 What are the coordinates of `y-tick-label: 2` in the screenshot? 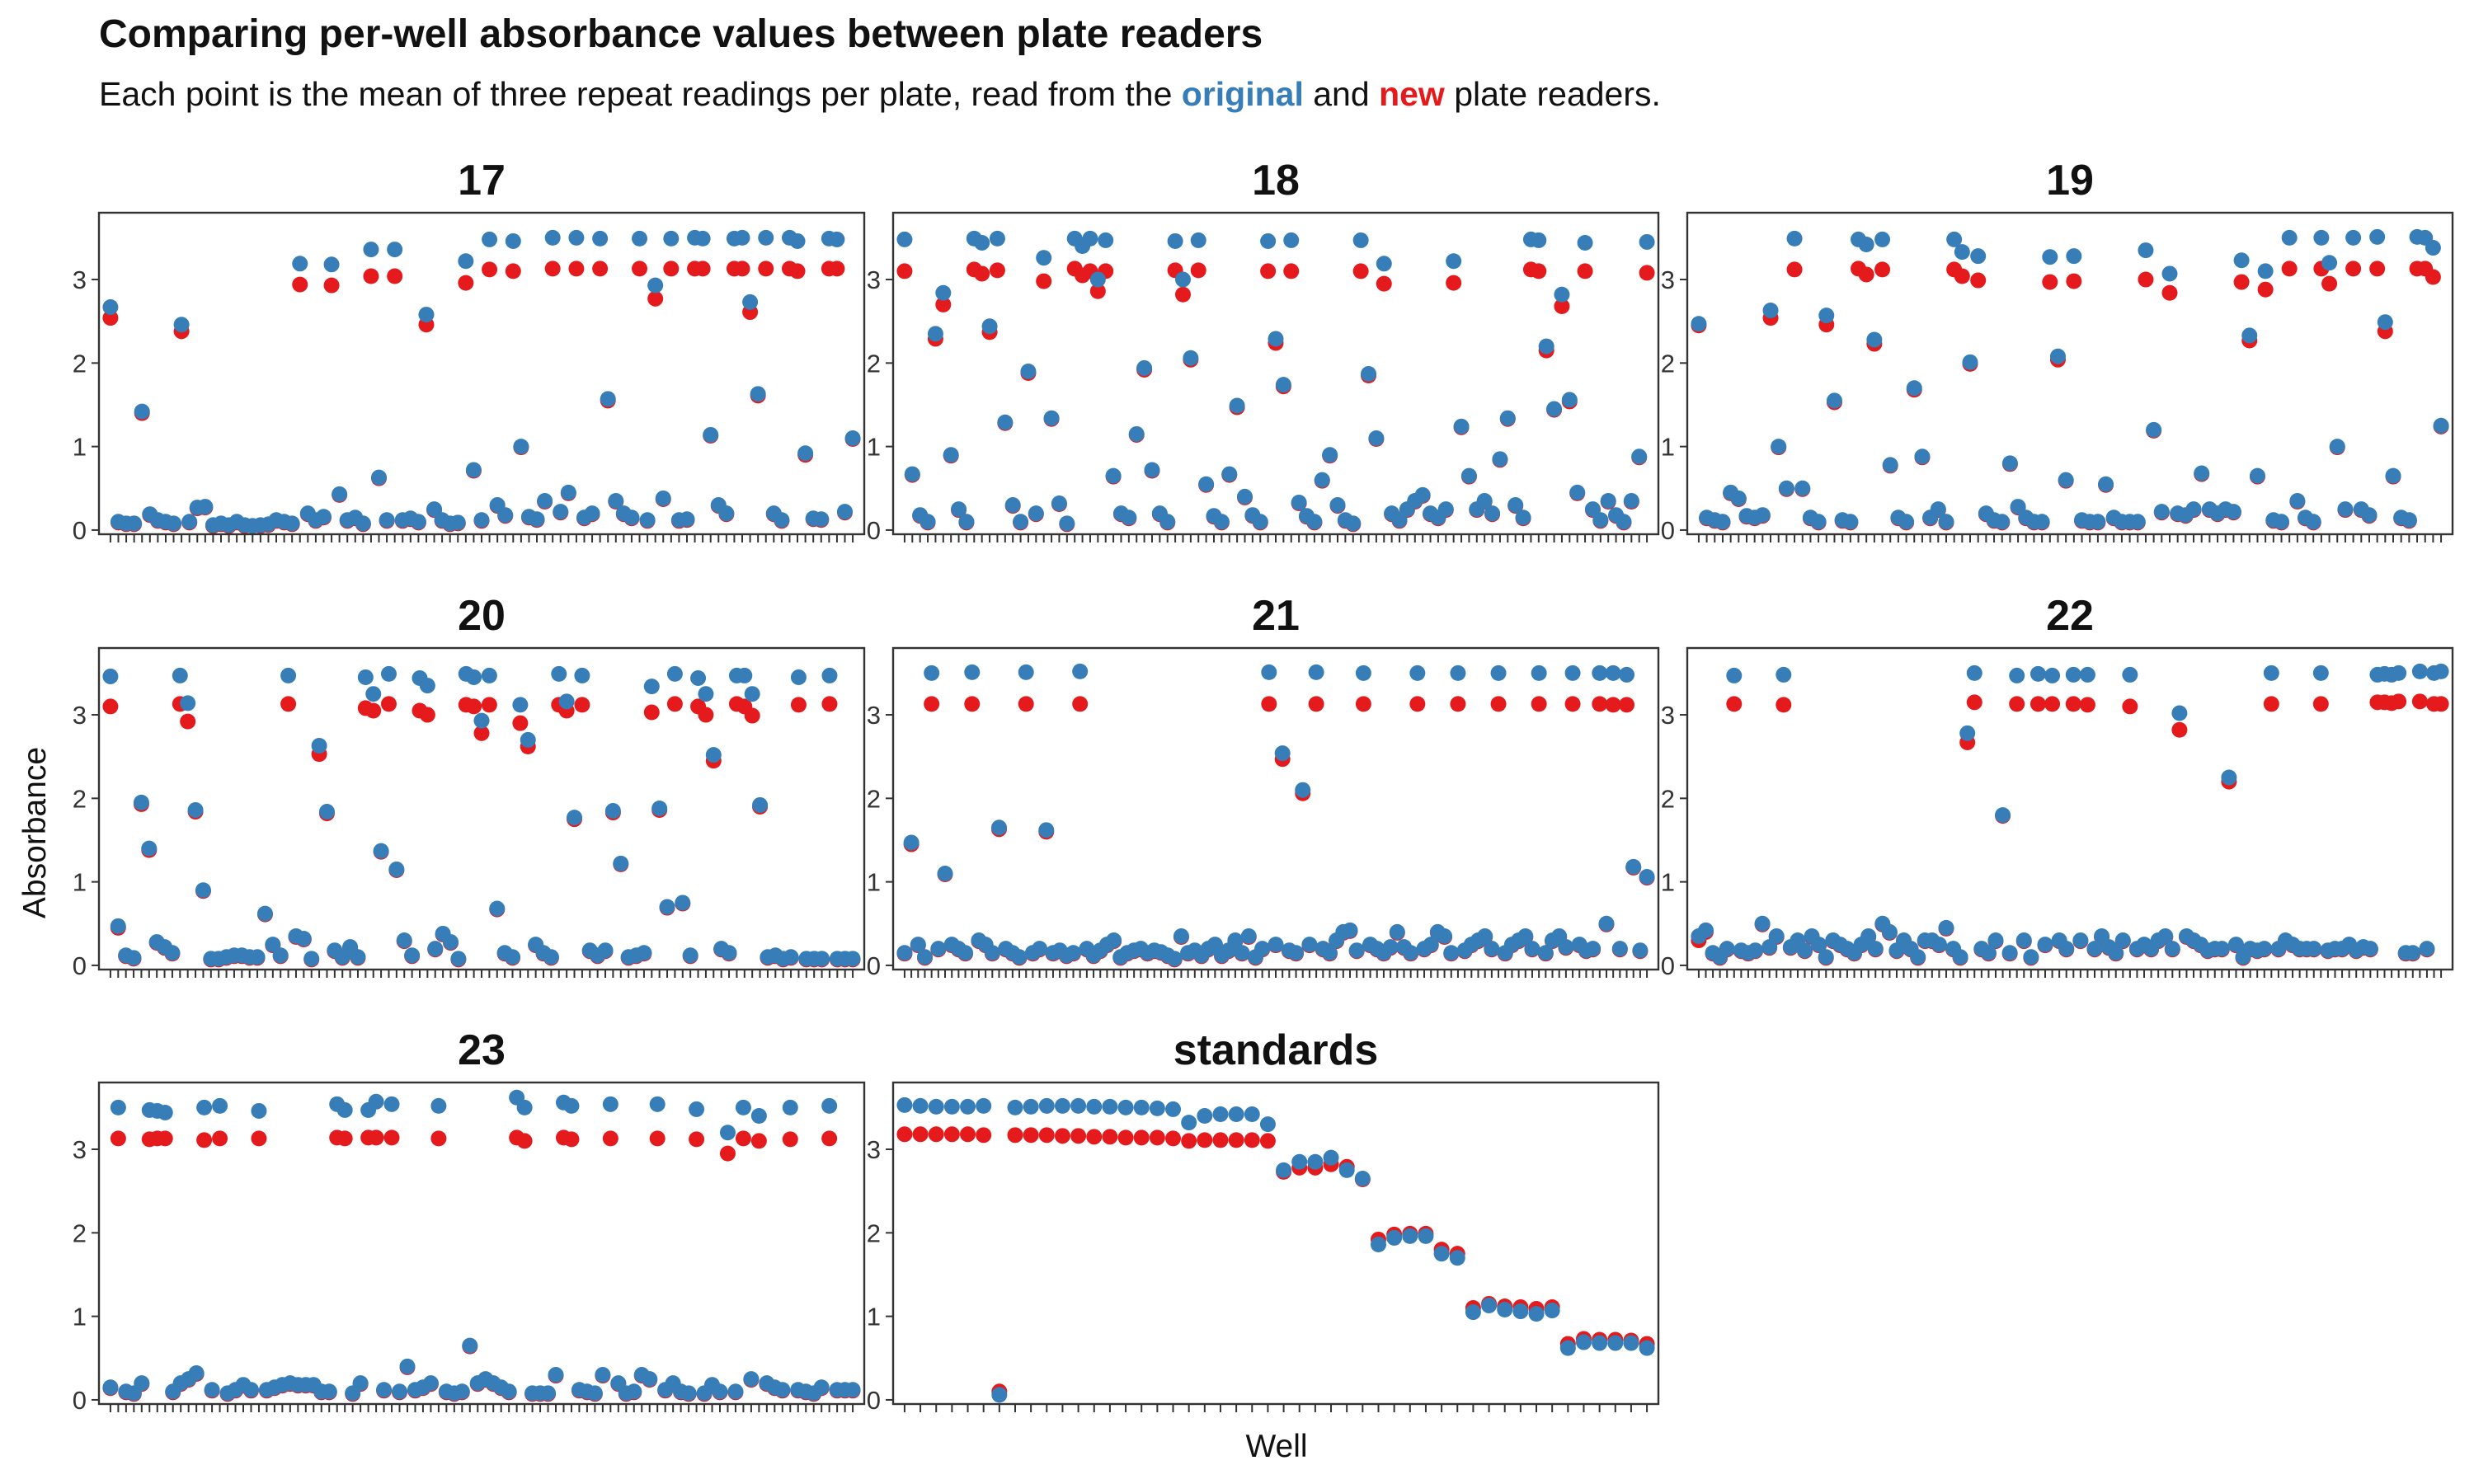 It's located at (80, 798).